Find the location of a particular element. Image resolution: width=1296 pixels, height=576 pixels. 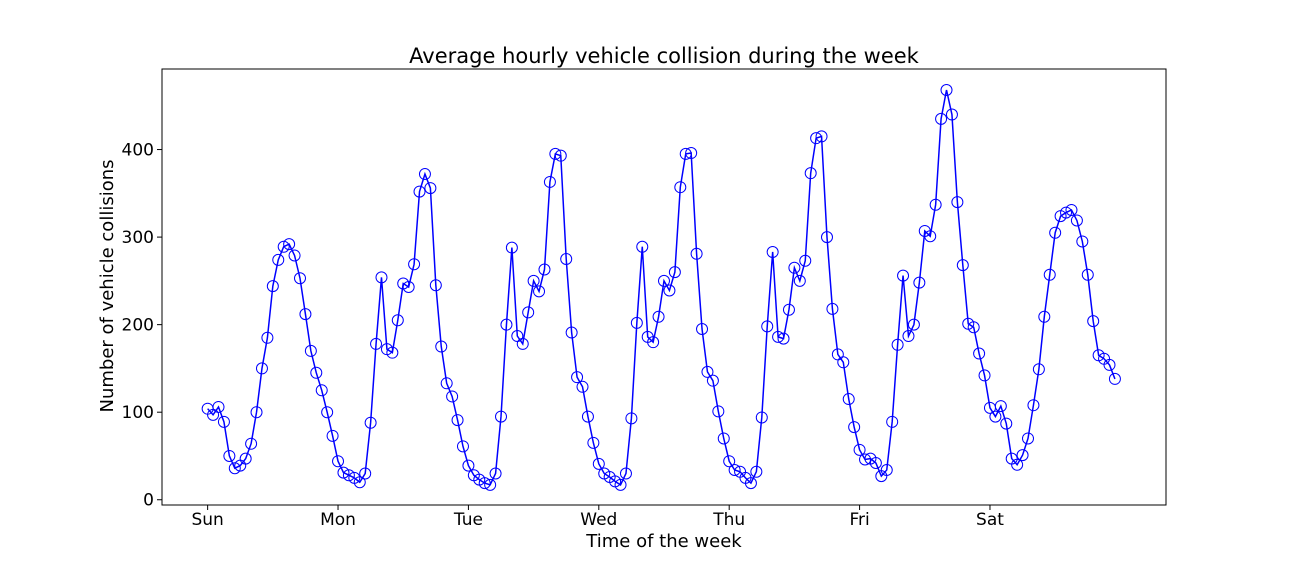

x-tick-label: Sun is located at coordinates (207, 520).